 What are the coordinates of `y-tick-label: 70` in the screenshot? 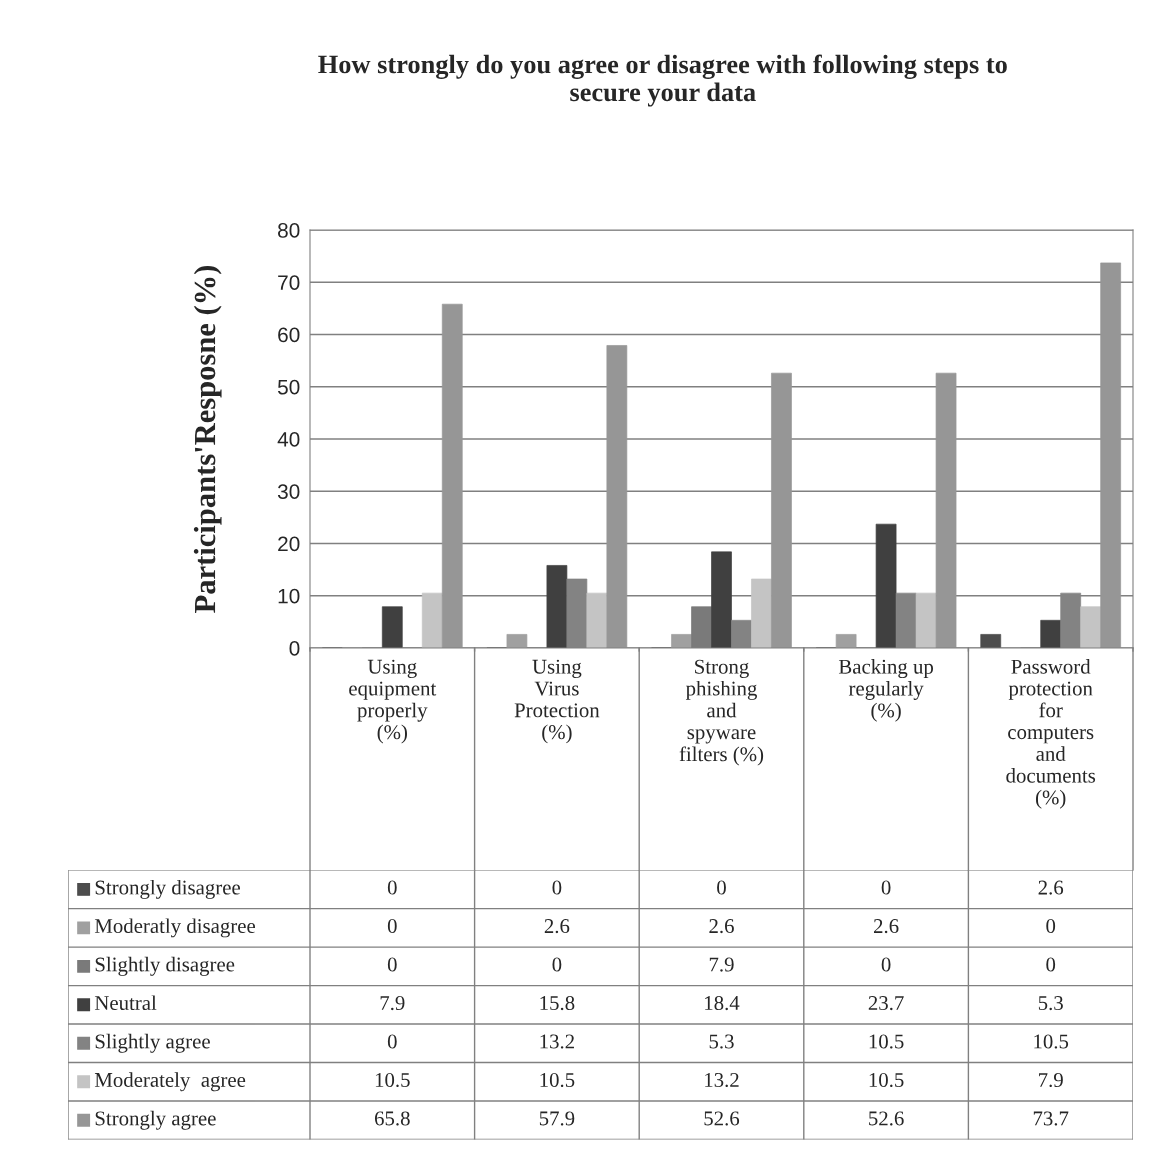 It's located at (289, 282).